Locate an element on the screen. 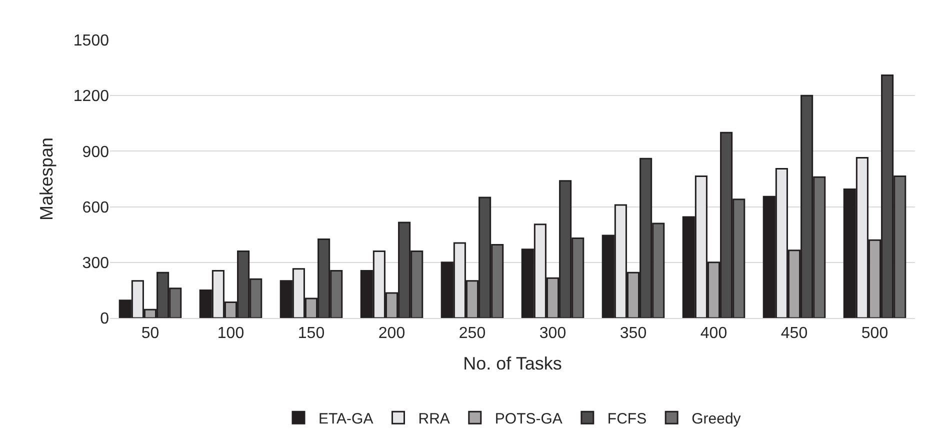 Image resolution: width=935 pixels, height=447 pixels. legend-label: FCFS is located at coordinates (627, 419).